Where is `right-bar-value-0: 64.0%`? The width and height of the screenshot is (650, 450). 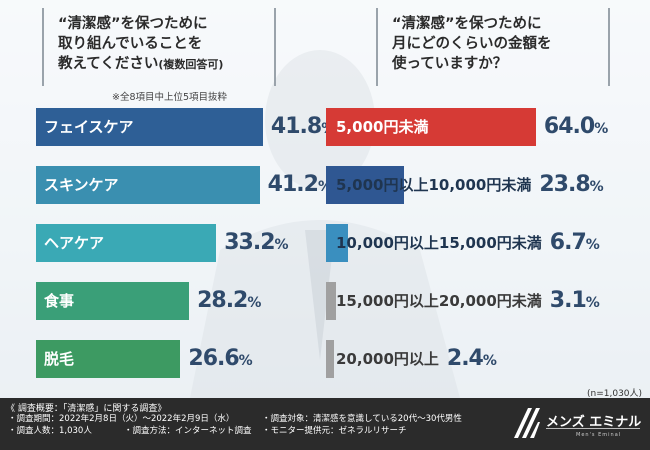 right-bar-value-0: 64.0% is located at coordinates (575, 126).